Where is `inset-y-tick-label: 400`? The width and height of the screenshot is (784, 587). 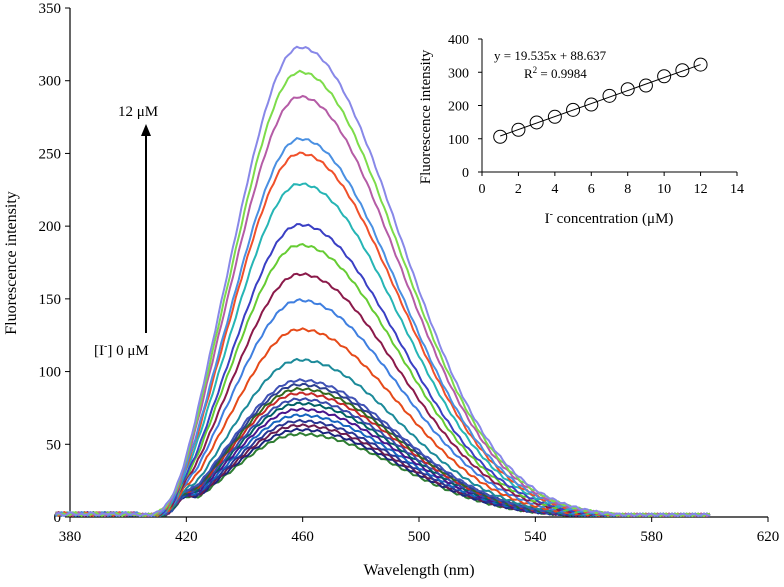
inset-y-tick-label: 400 is located at coordinates (458, 40).